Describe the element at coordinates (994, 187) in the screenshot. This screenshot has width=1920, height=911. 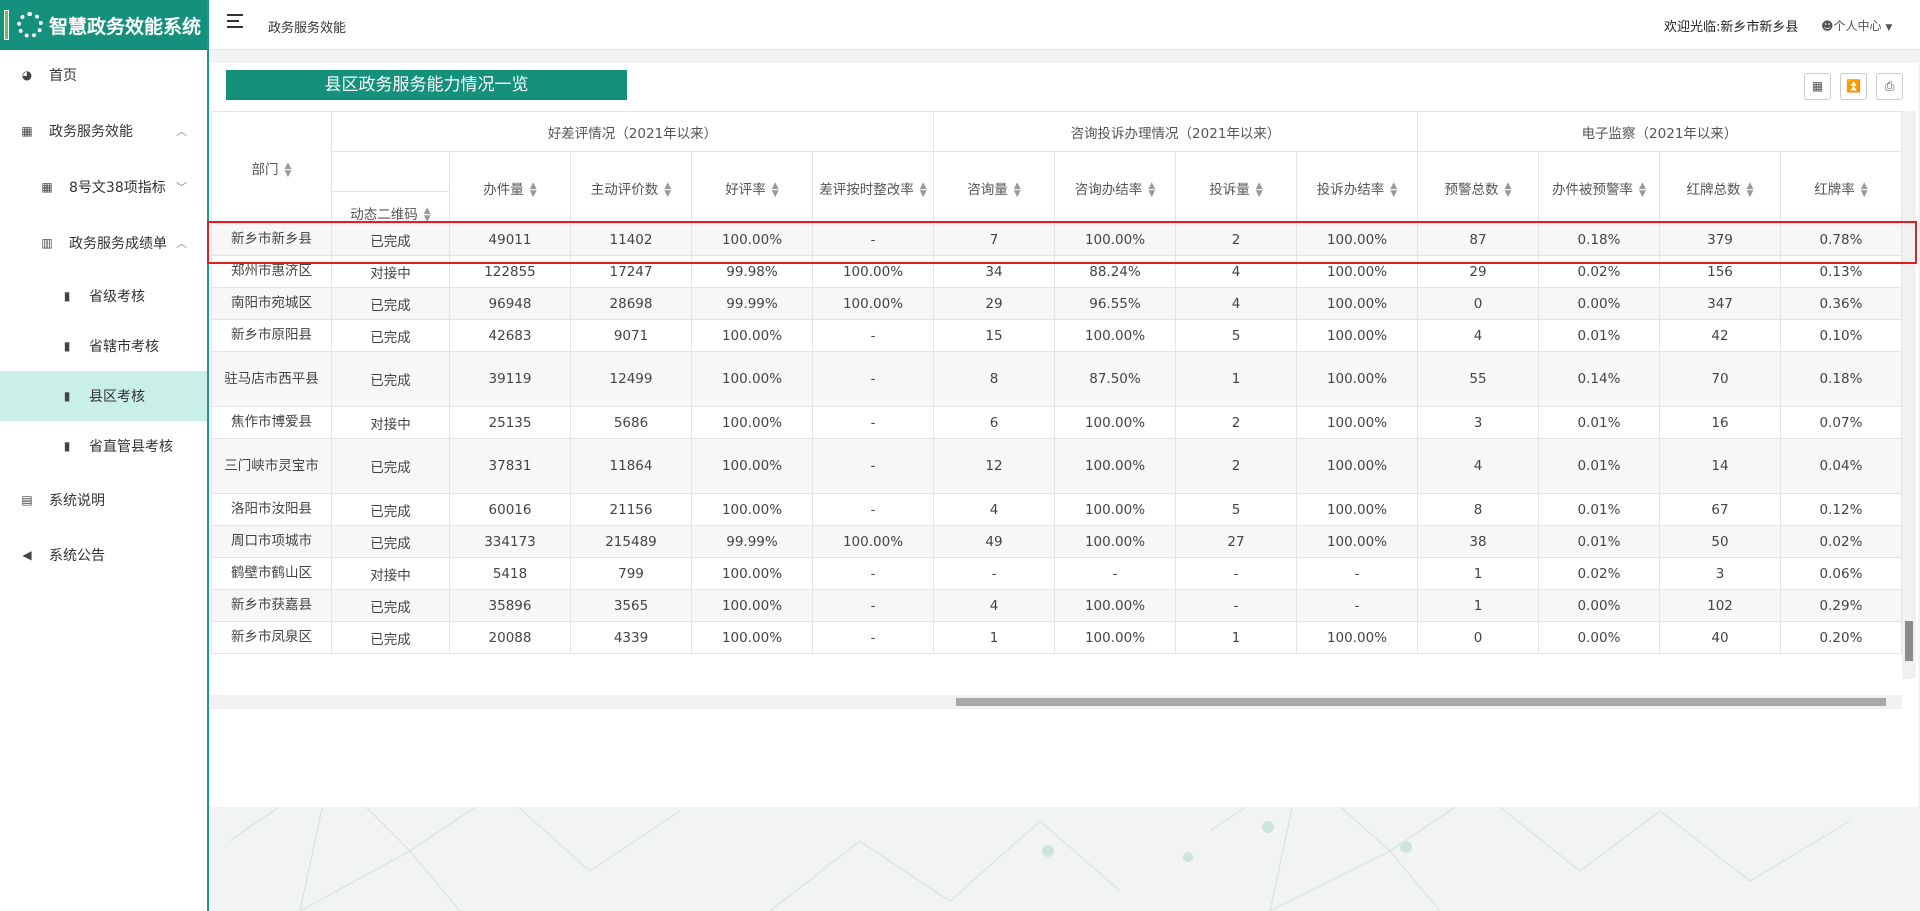
I see `column-header: 咨询量 ▲ ▼` at that location.